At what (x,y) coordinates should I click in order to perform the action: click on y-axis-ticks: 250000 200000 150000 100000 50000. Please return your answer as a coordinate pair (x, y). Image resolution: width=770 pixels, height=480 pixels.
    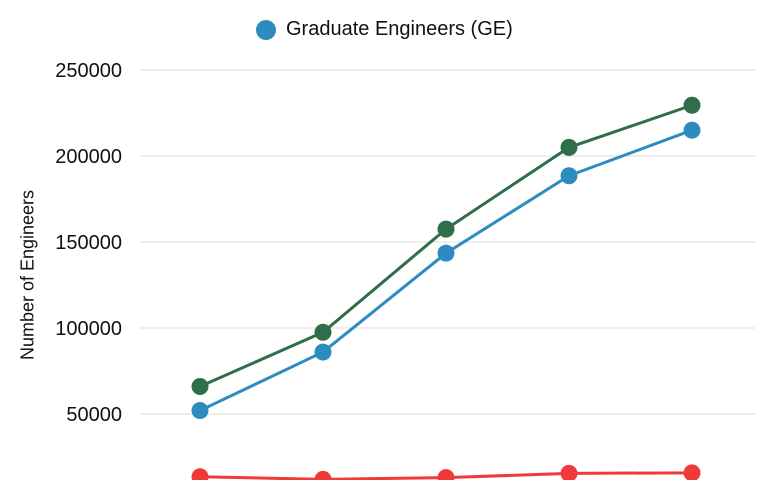
    Looking at the image, I should click on (88, 243).